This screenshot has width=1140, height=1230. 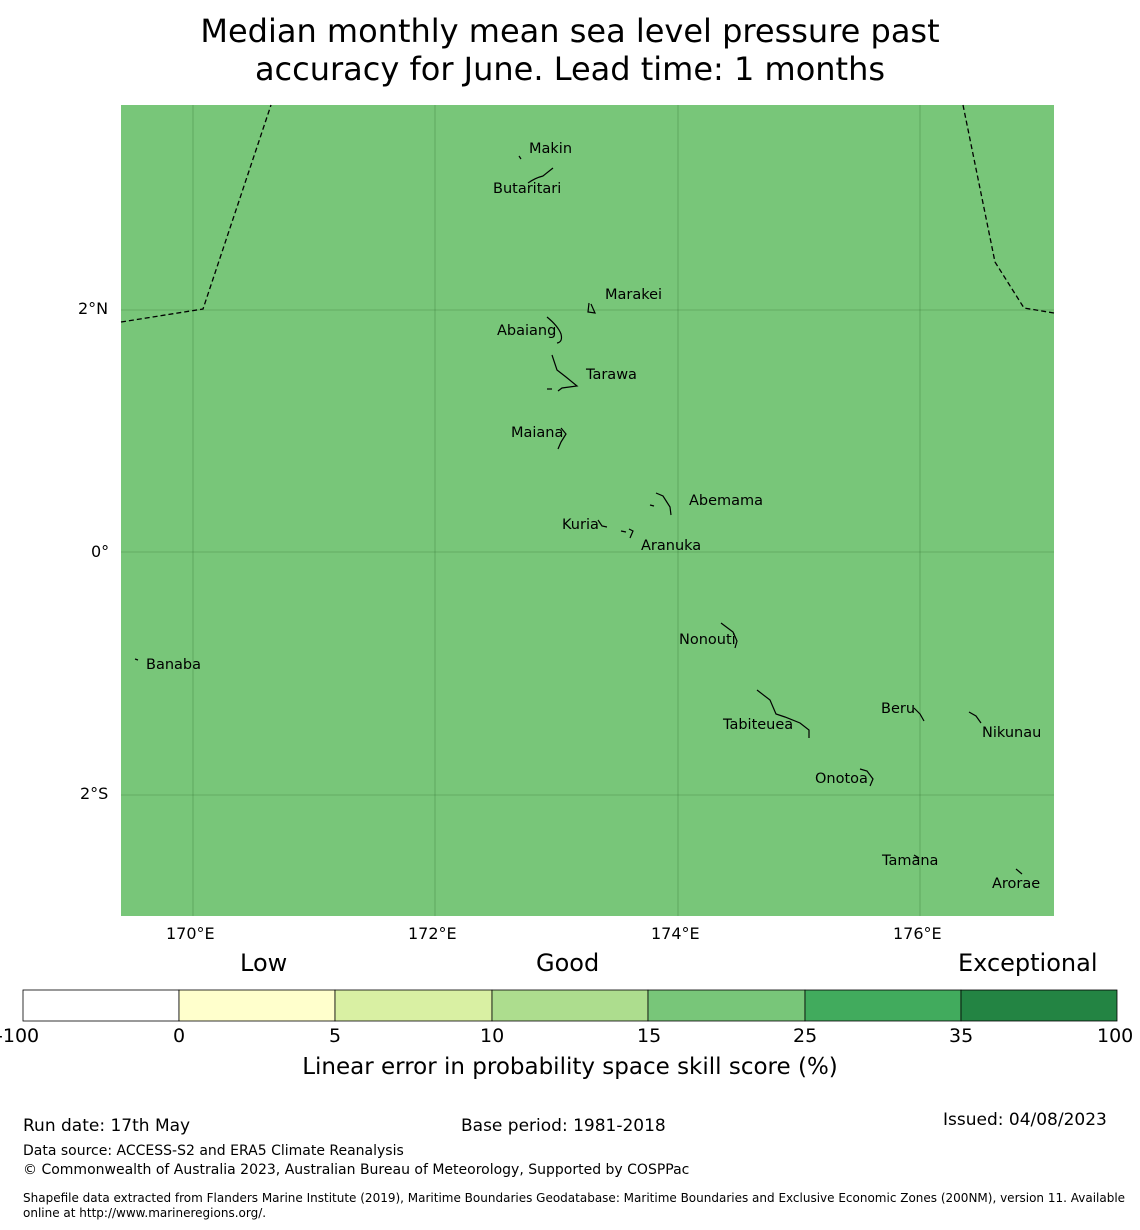 What do you see at coordinates (726, 501) in the screenshot?
I see `place-label-abemama: Abemama` at bounding box center [726, 501].